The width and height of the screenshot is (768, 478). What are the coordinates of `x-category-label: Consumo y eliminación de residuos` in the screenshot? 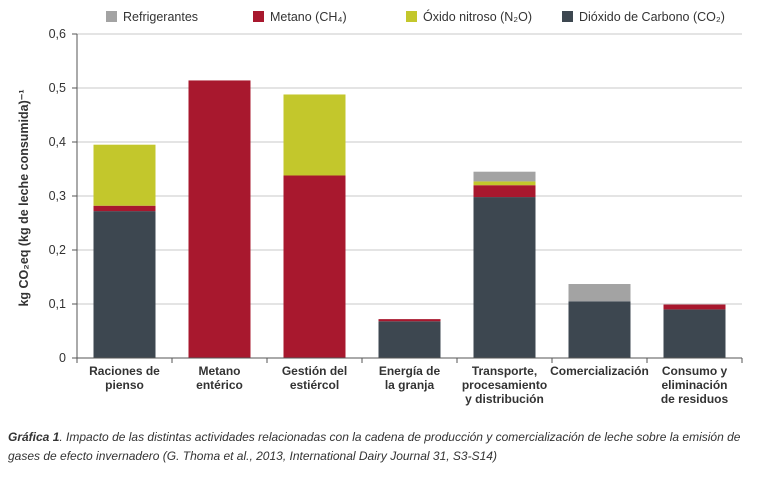 It's located at (695, 385).